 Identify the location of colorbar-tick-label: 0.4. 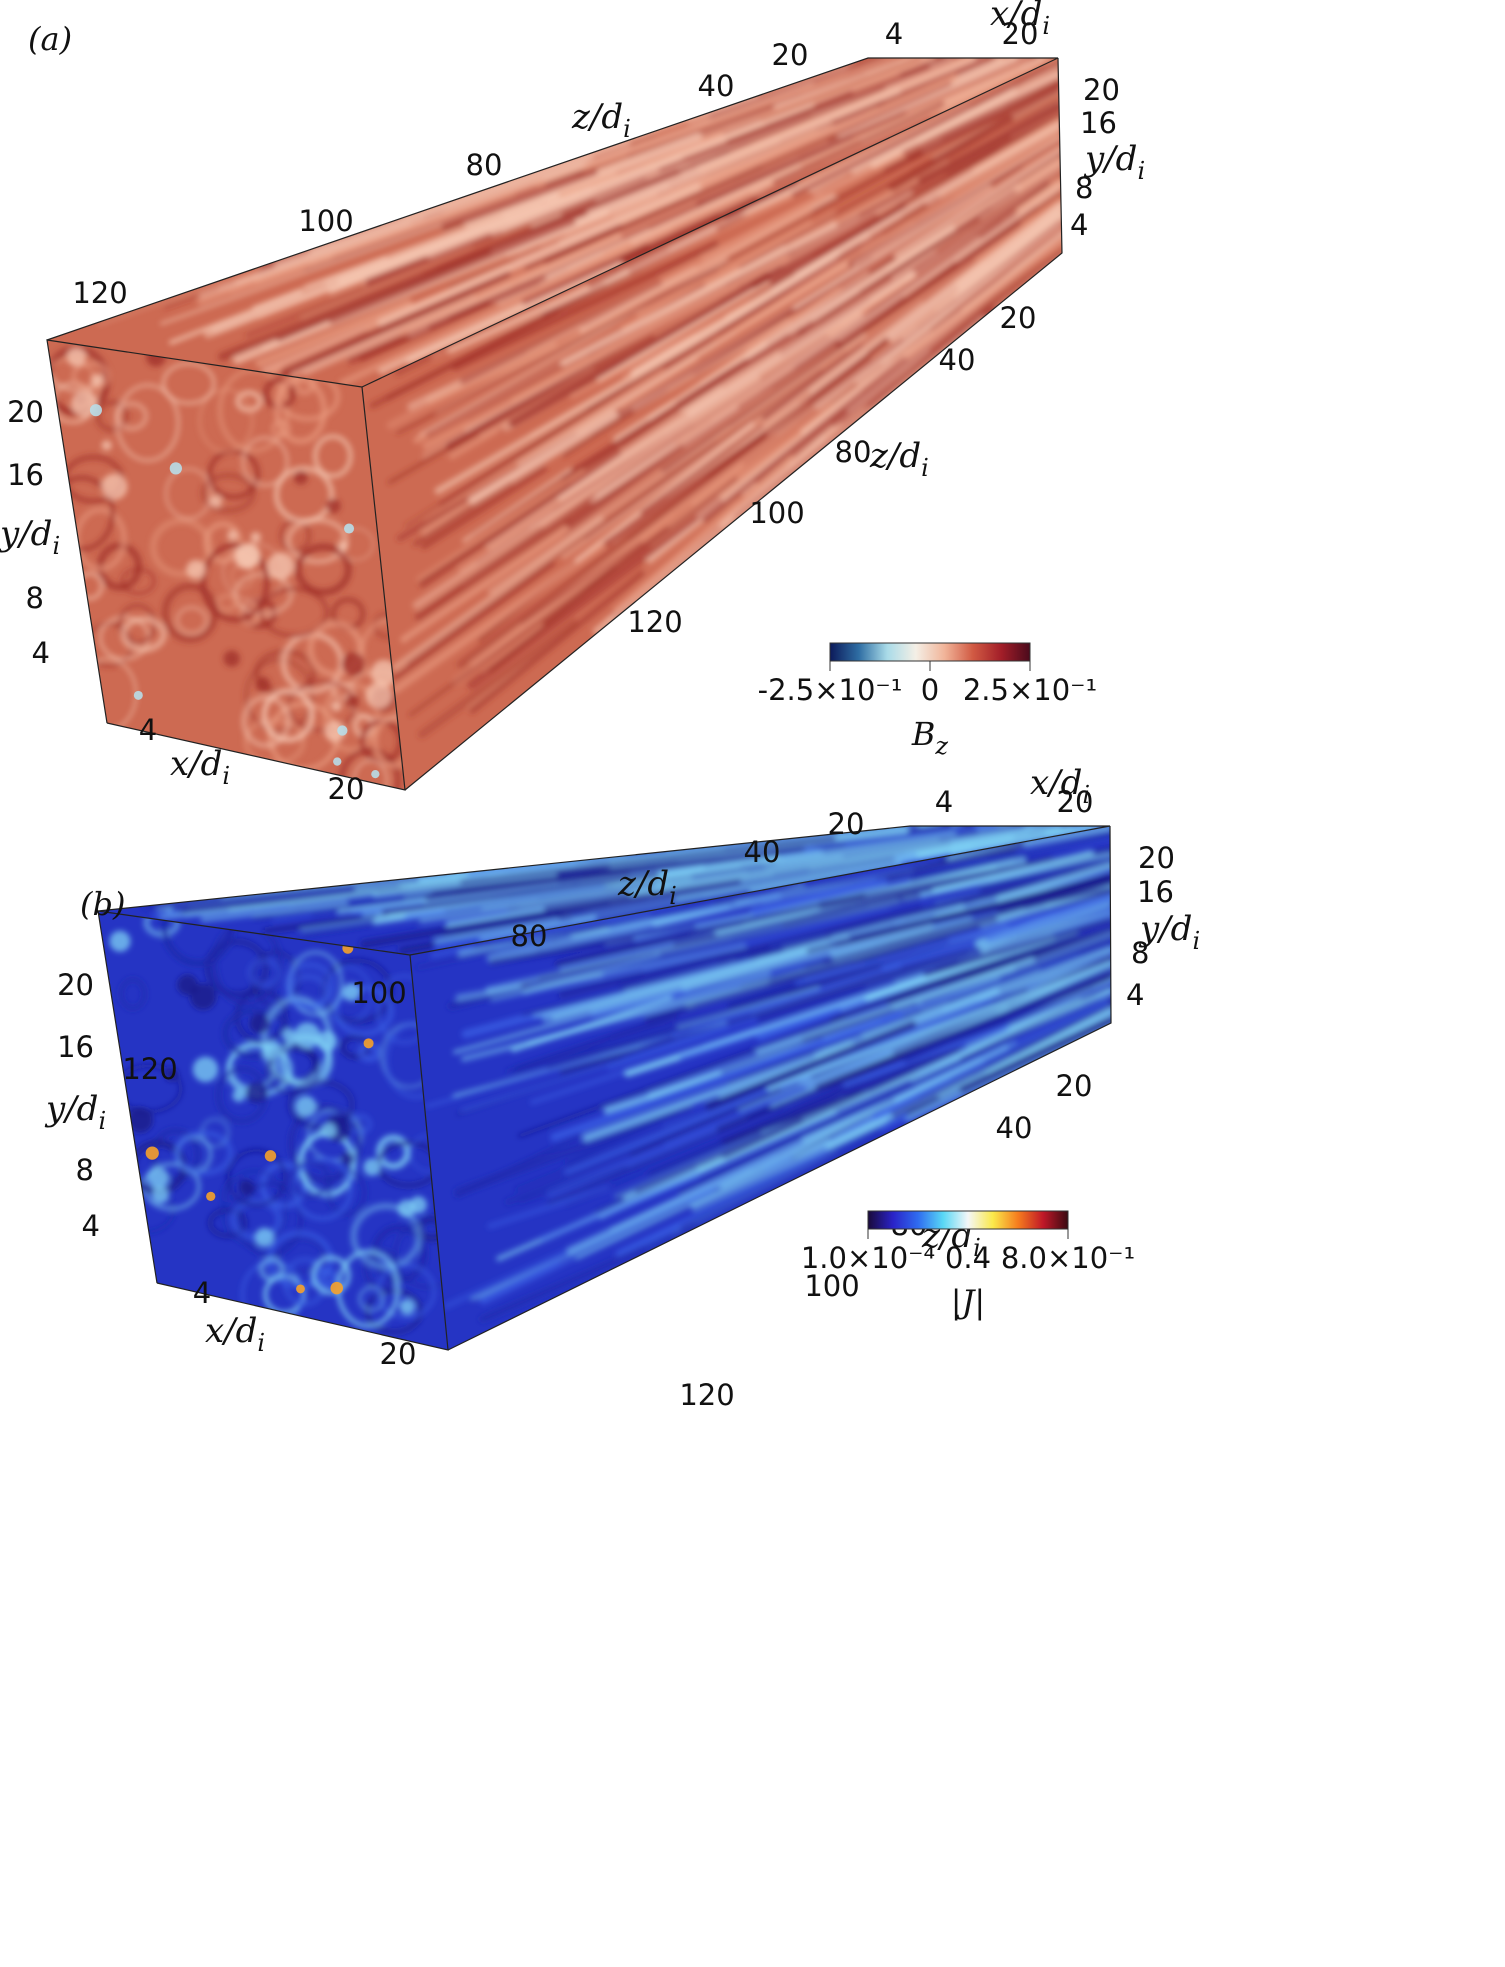
(968, 1258).